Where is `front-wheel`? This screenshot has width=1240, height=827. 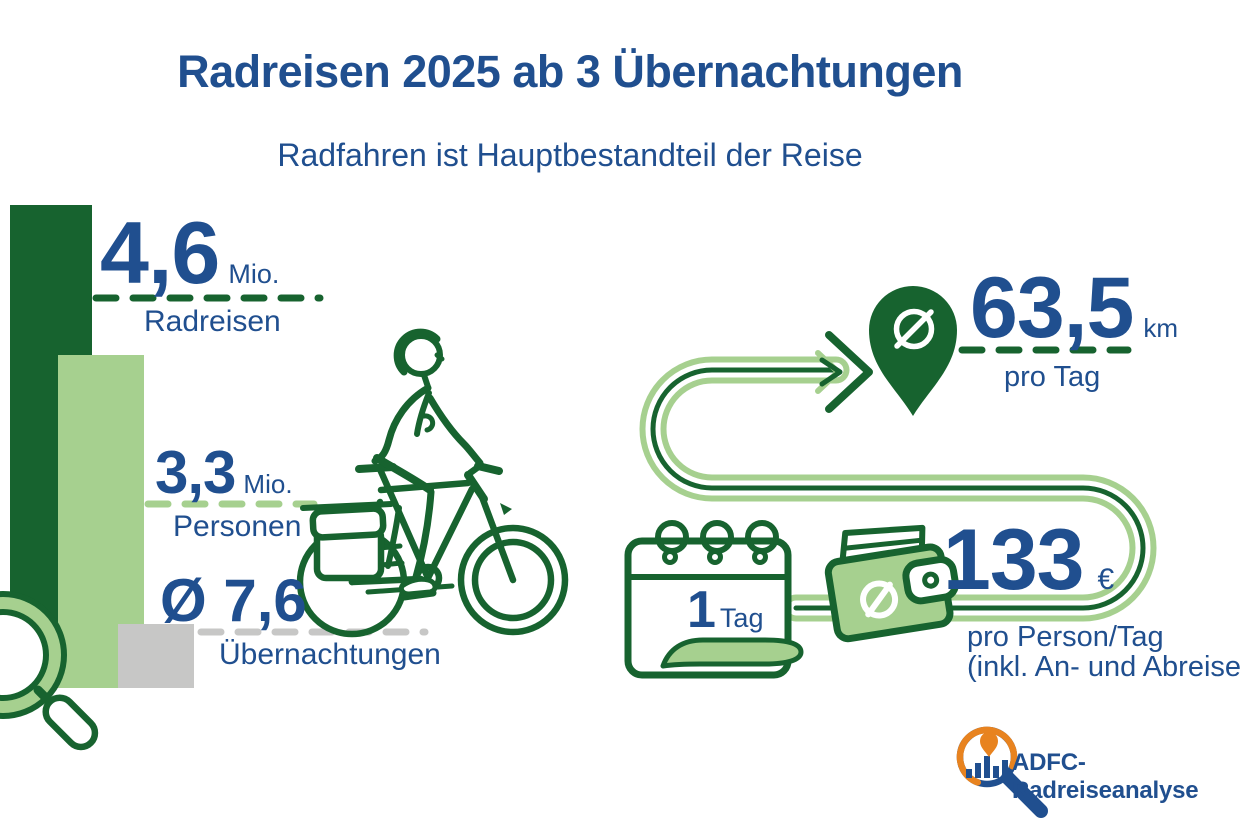
front-wheel is located at coordinates (513, 580).